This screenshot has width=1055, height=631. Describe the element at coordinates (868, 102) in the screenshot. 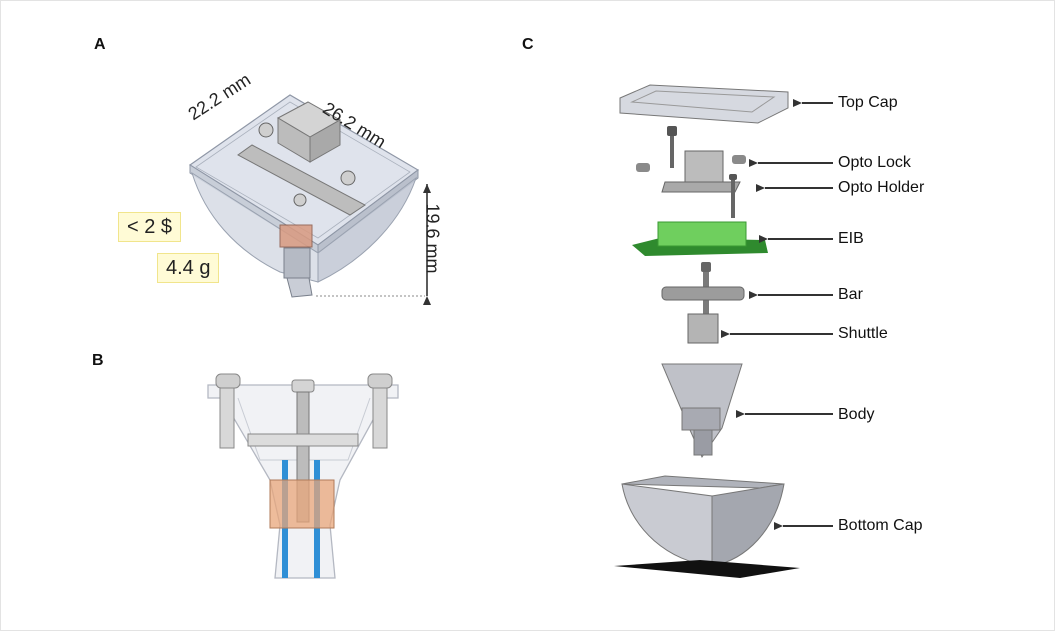

I see `part-label-top-cap: Top Cap` at that location.